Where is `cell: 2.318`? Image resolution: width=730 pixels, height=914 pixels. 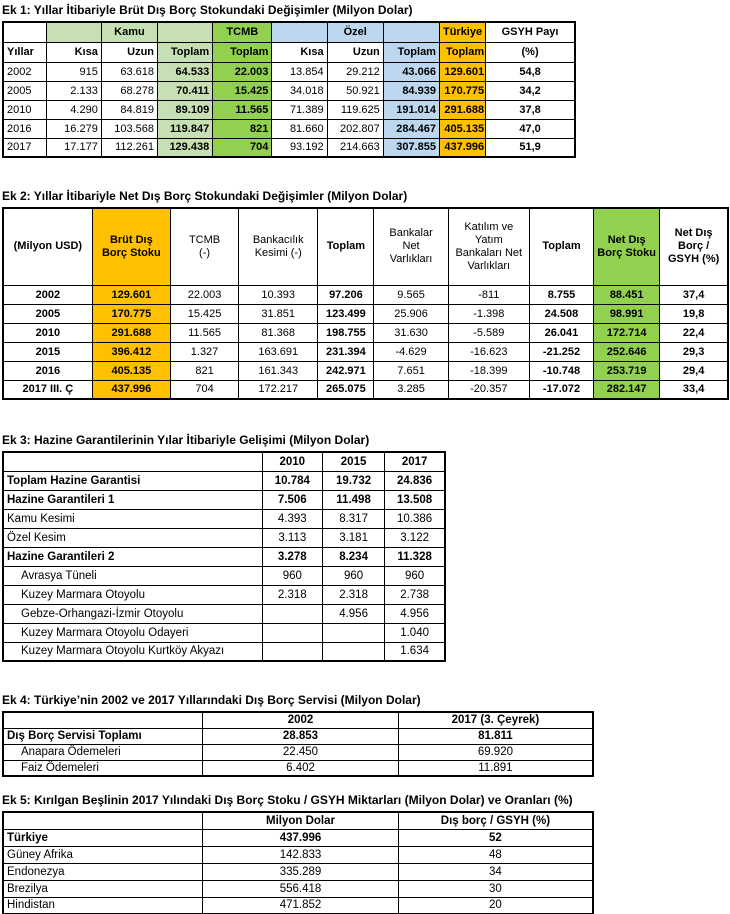
cell: 2.318 is located at coordinates (353, 594).